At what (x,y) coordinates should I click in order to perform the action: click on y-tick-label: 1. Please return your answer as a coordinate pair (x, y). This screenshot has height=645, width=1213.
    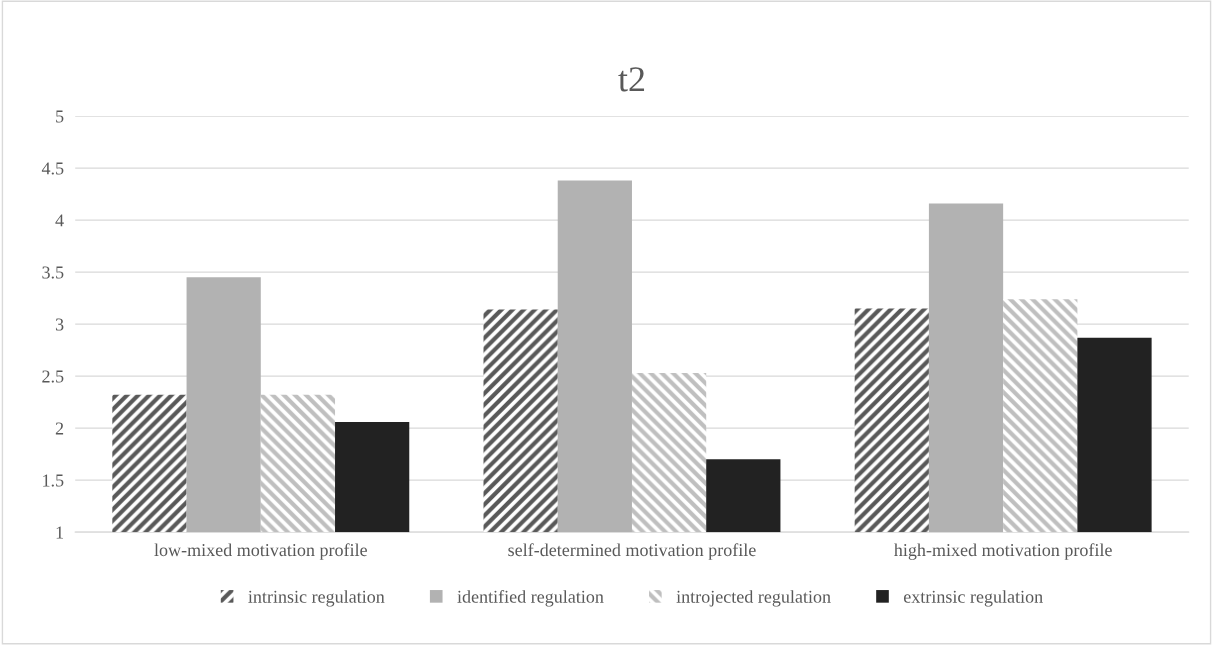
    Looking at the image, I should click on (60, 532).